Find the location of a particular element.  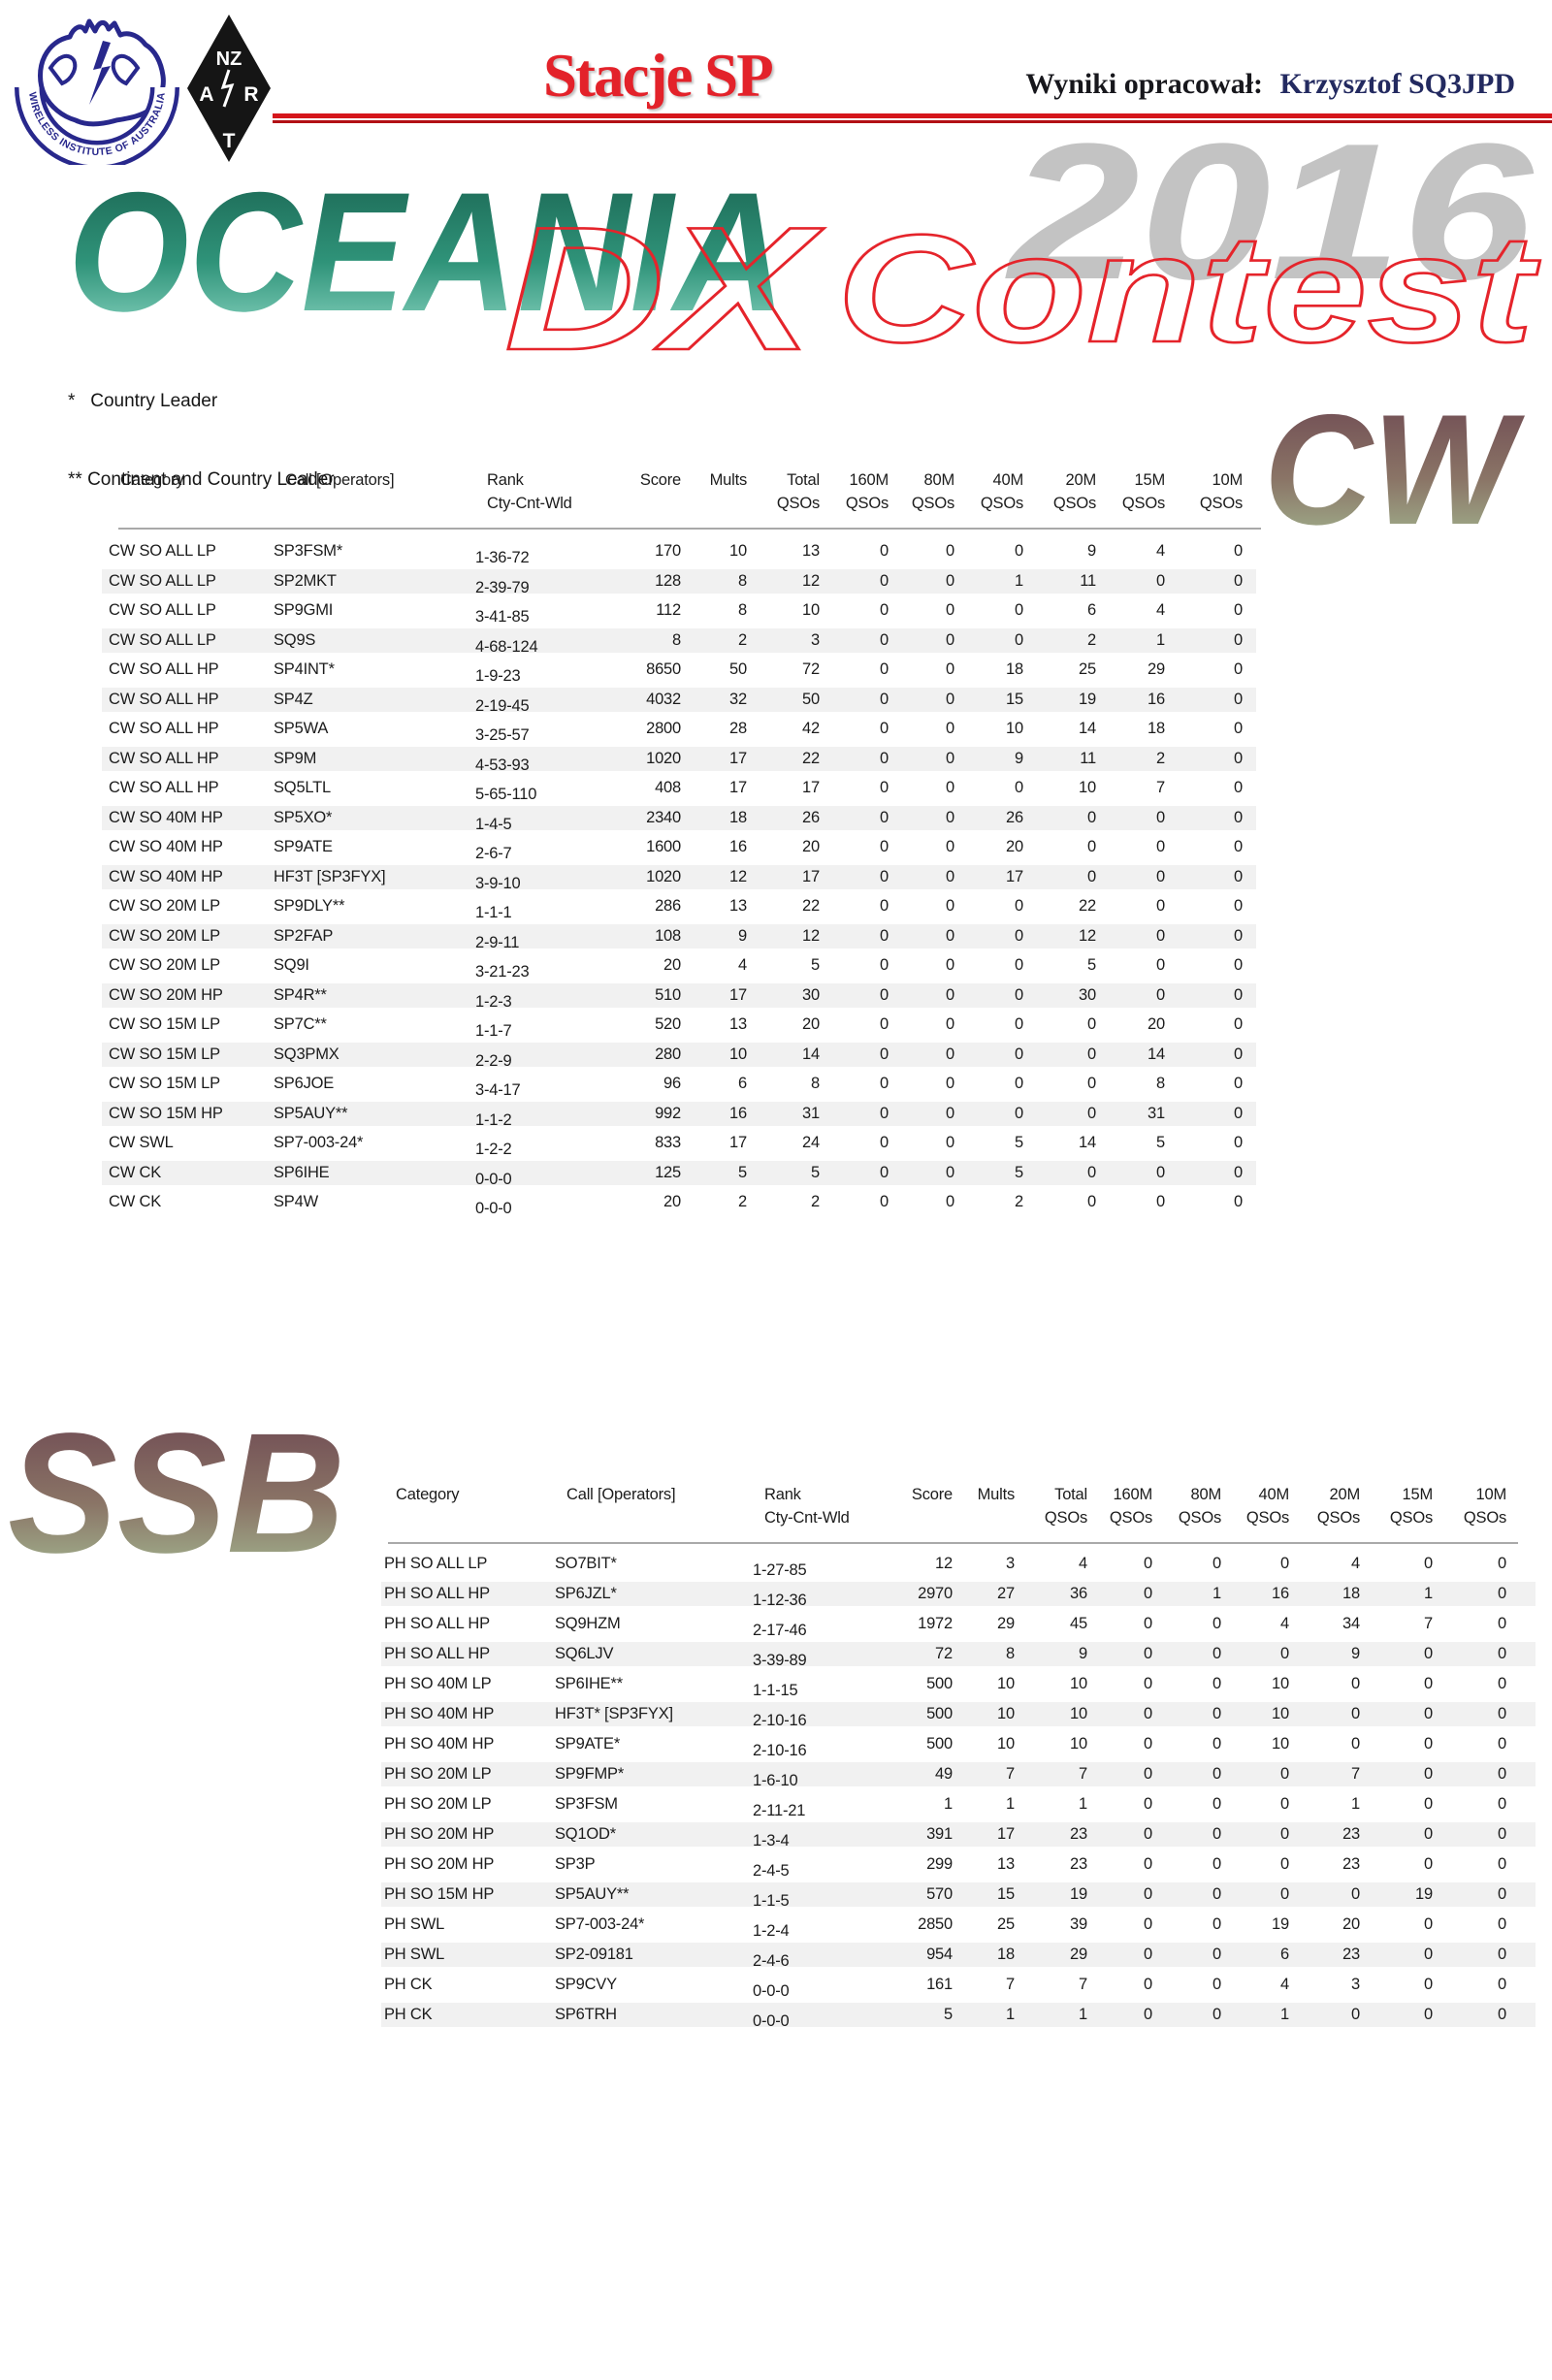

cell-rank: 4-68-124 is located at coordinates (506, 646).